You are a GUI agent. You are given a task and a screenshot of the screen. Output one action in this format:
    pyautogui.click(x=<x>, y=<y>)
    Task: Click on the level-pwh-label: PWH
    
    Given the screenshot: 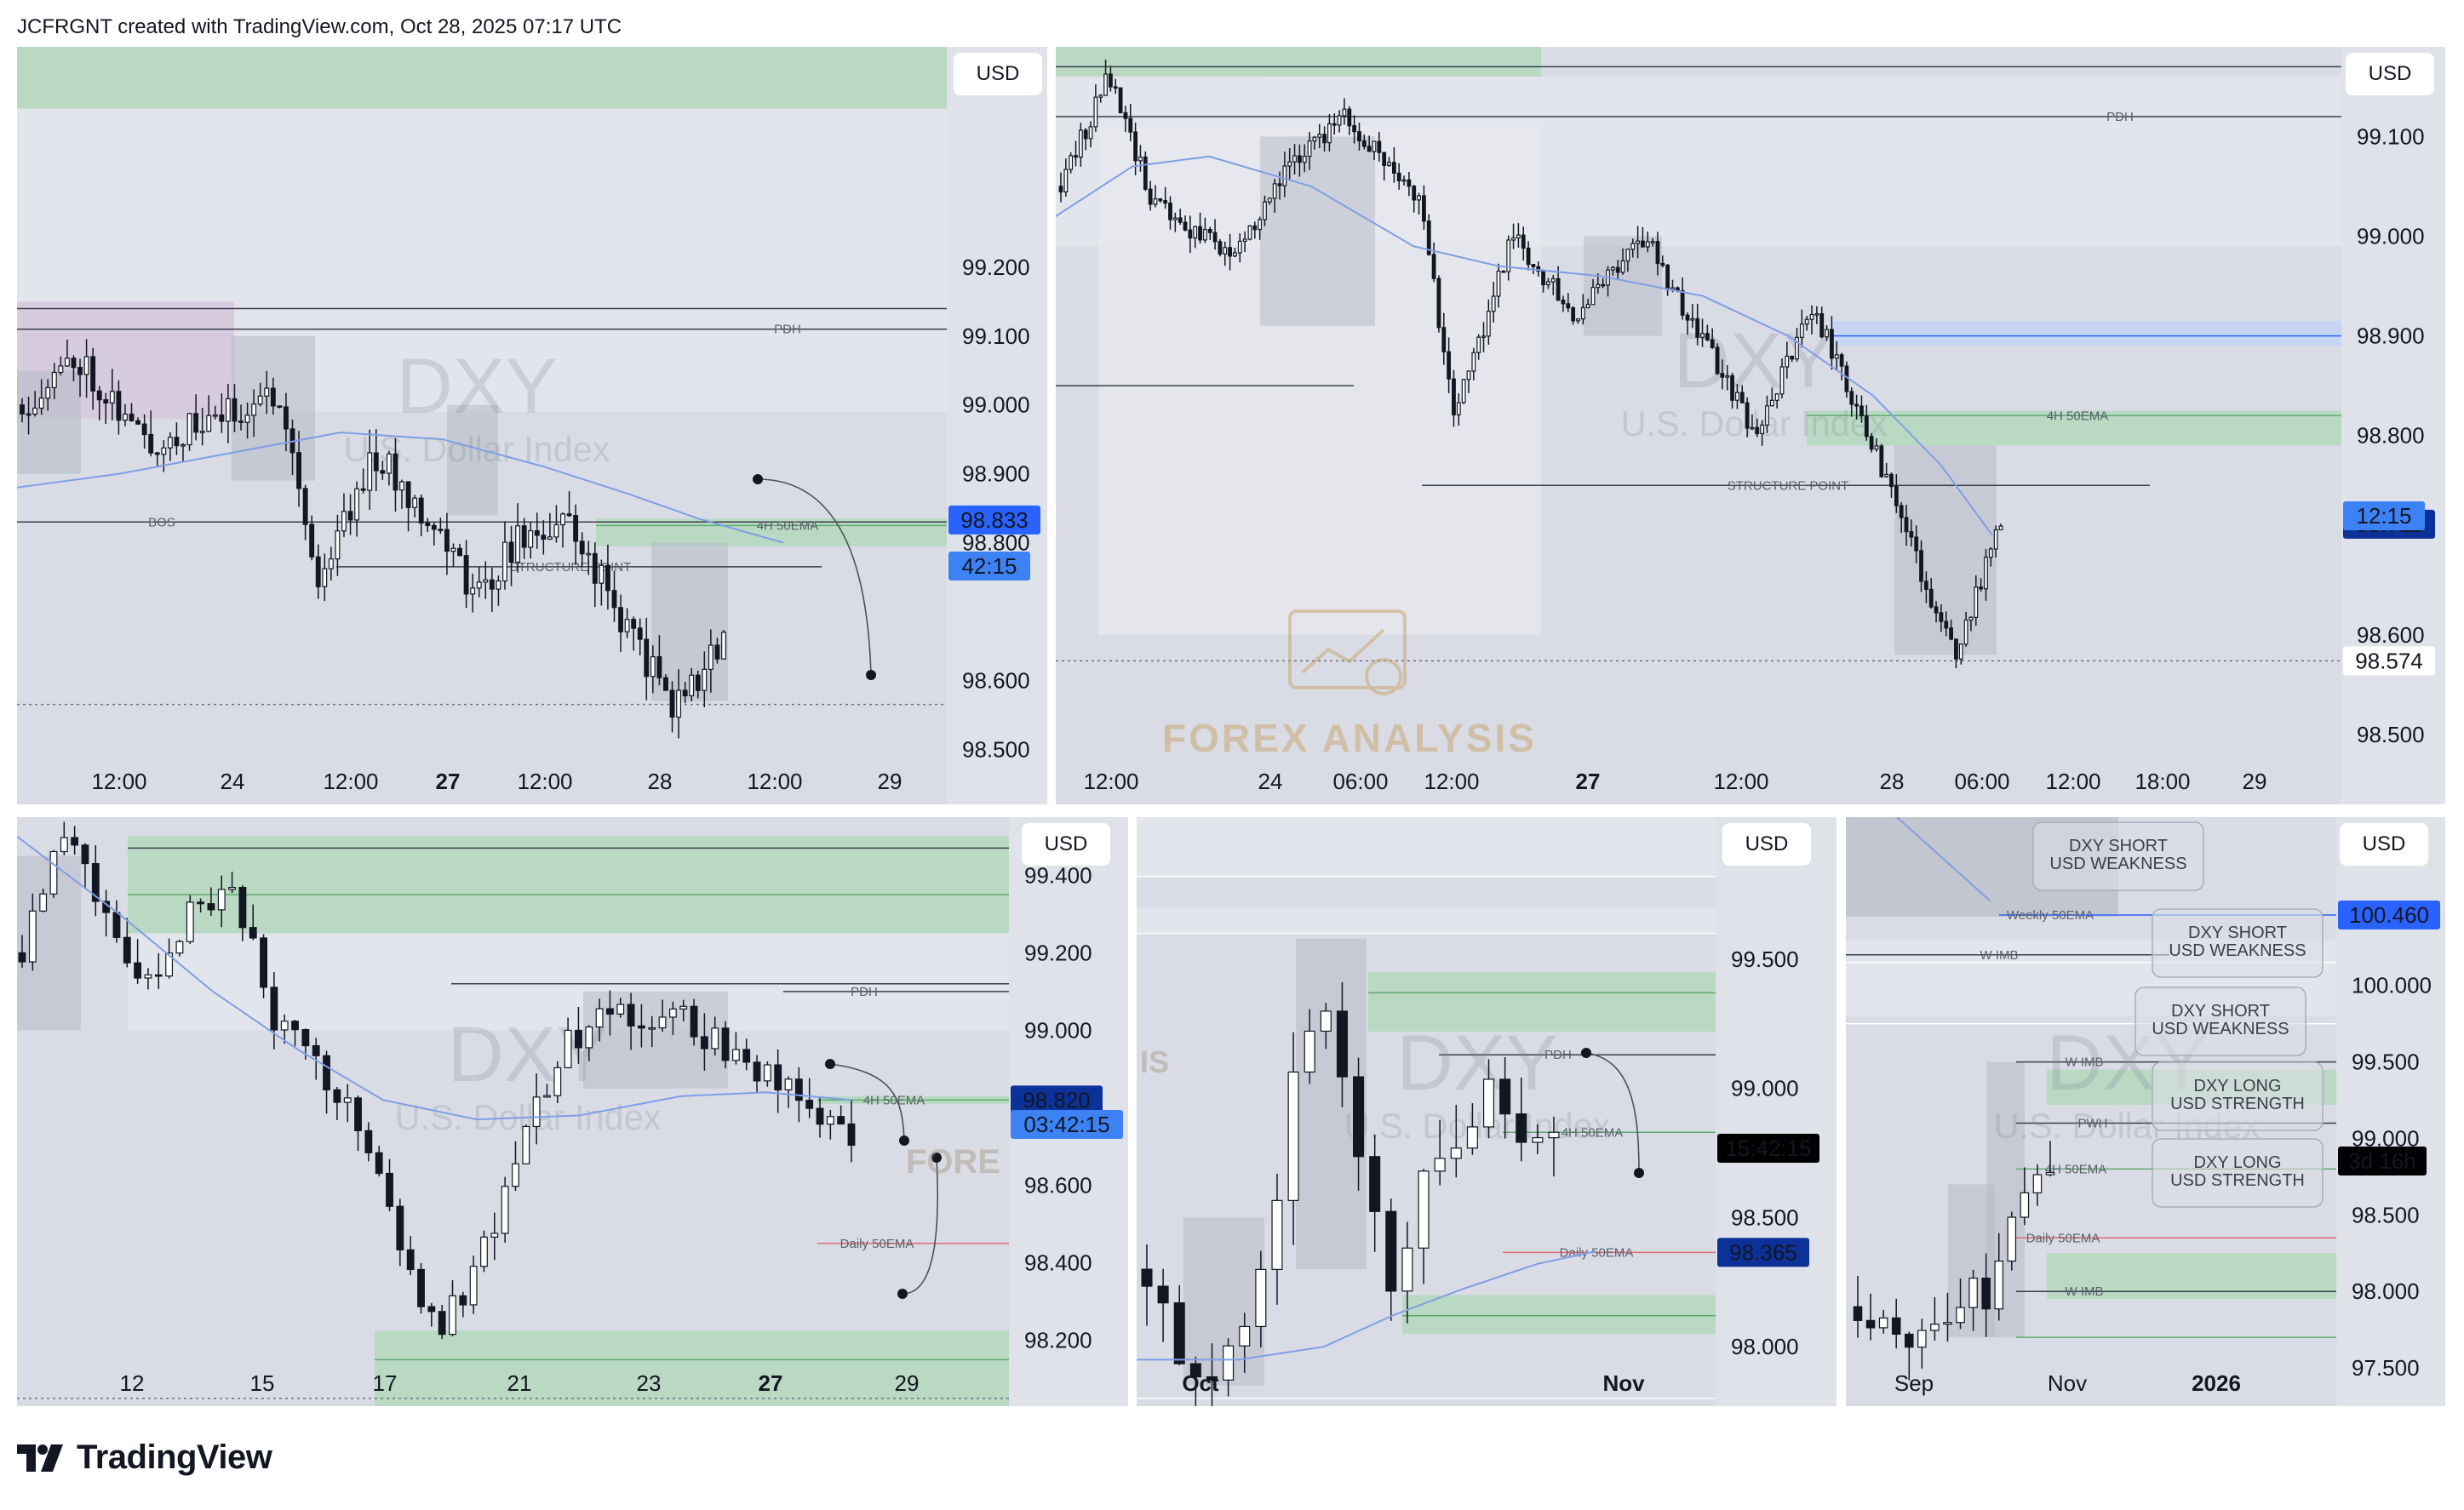 What is the action you would take?
    pyautogui.click(x=2093, y=1123)
    